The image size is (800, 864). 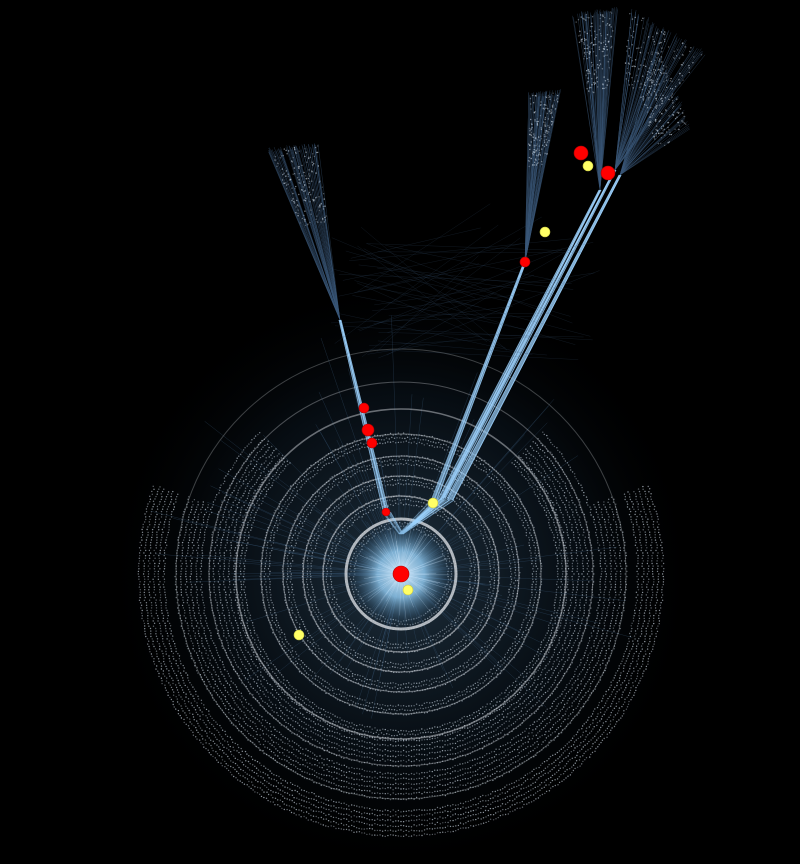 I want to click on ring-node-west, so click(x=299, y=635).